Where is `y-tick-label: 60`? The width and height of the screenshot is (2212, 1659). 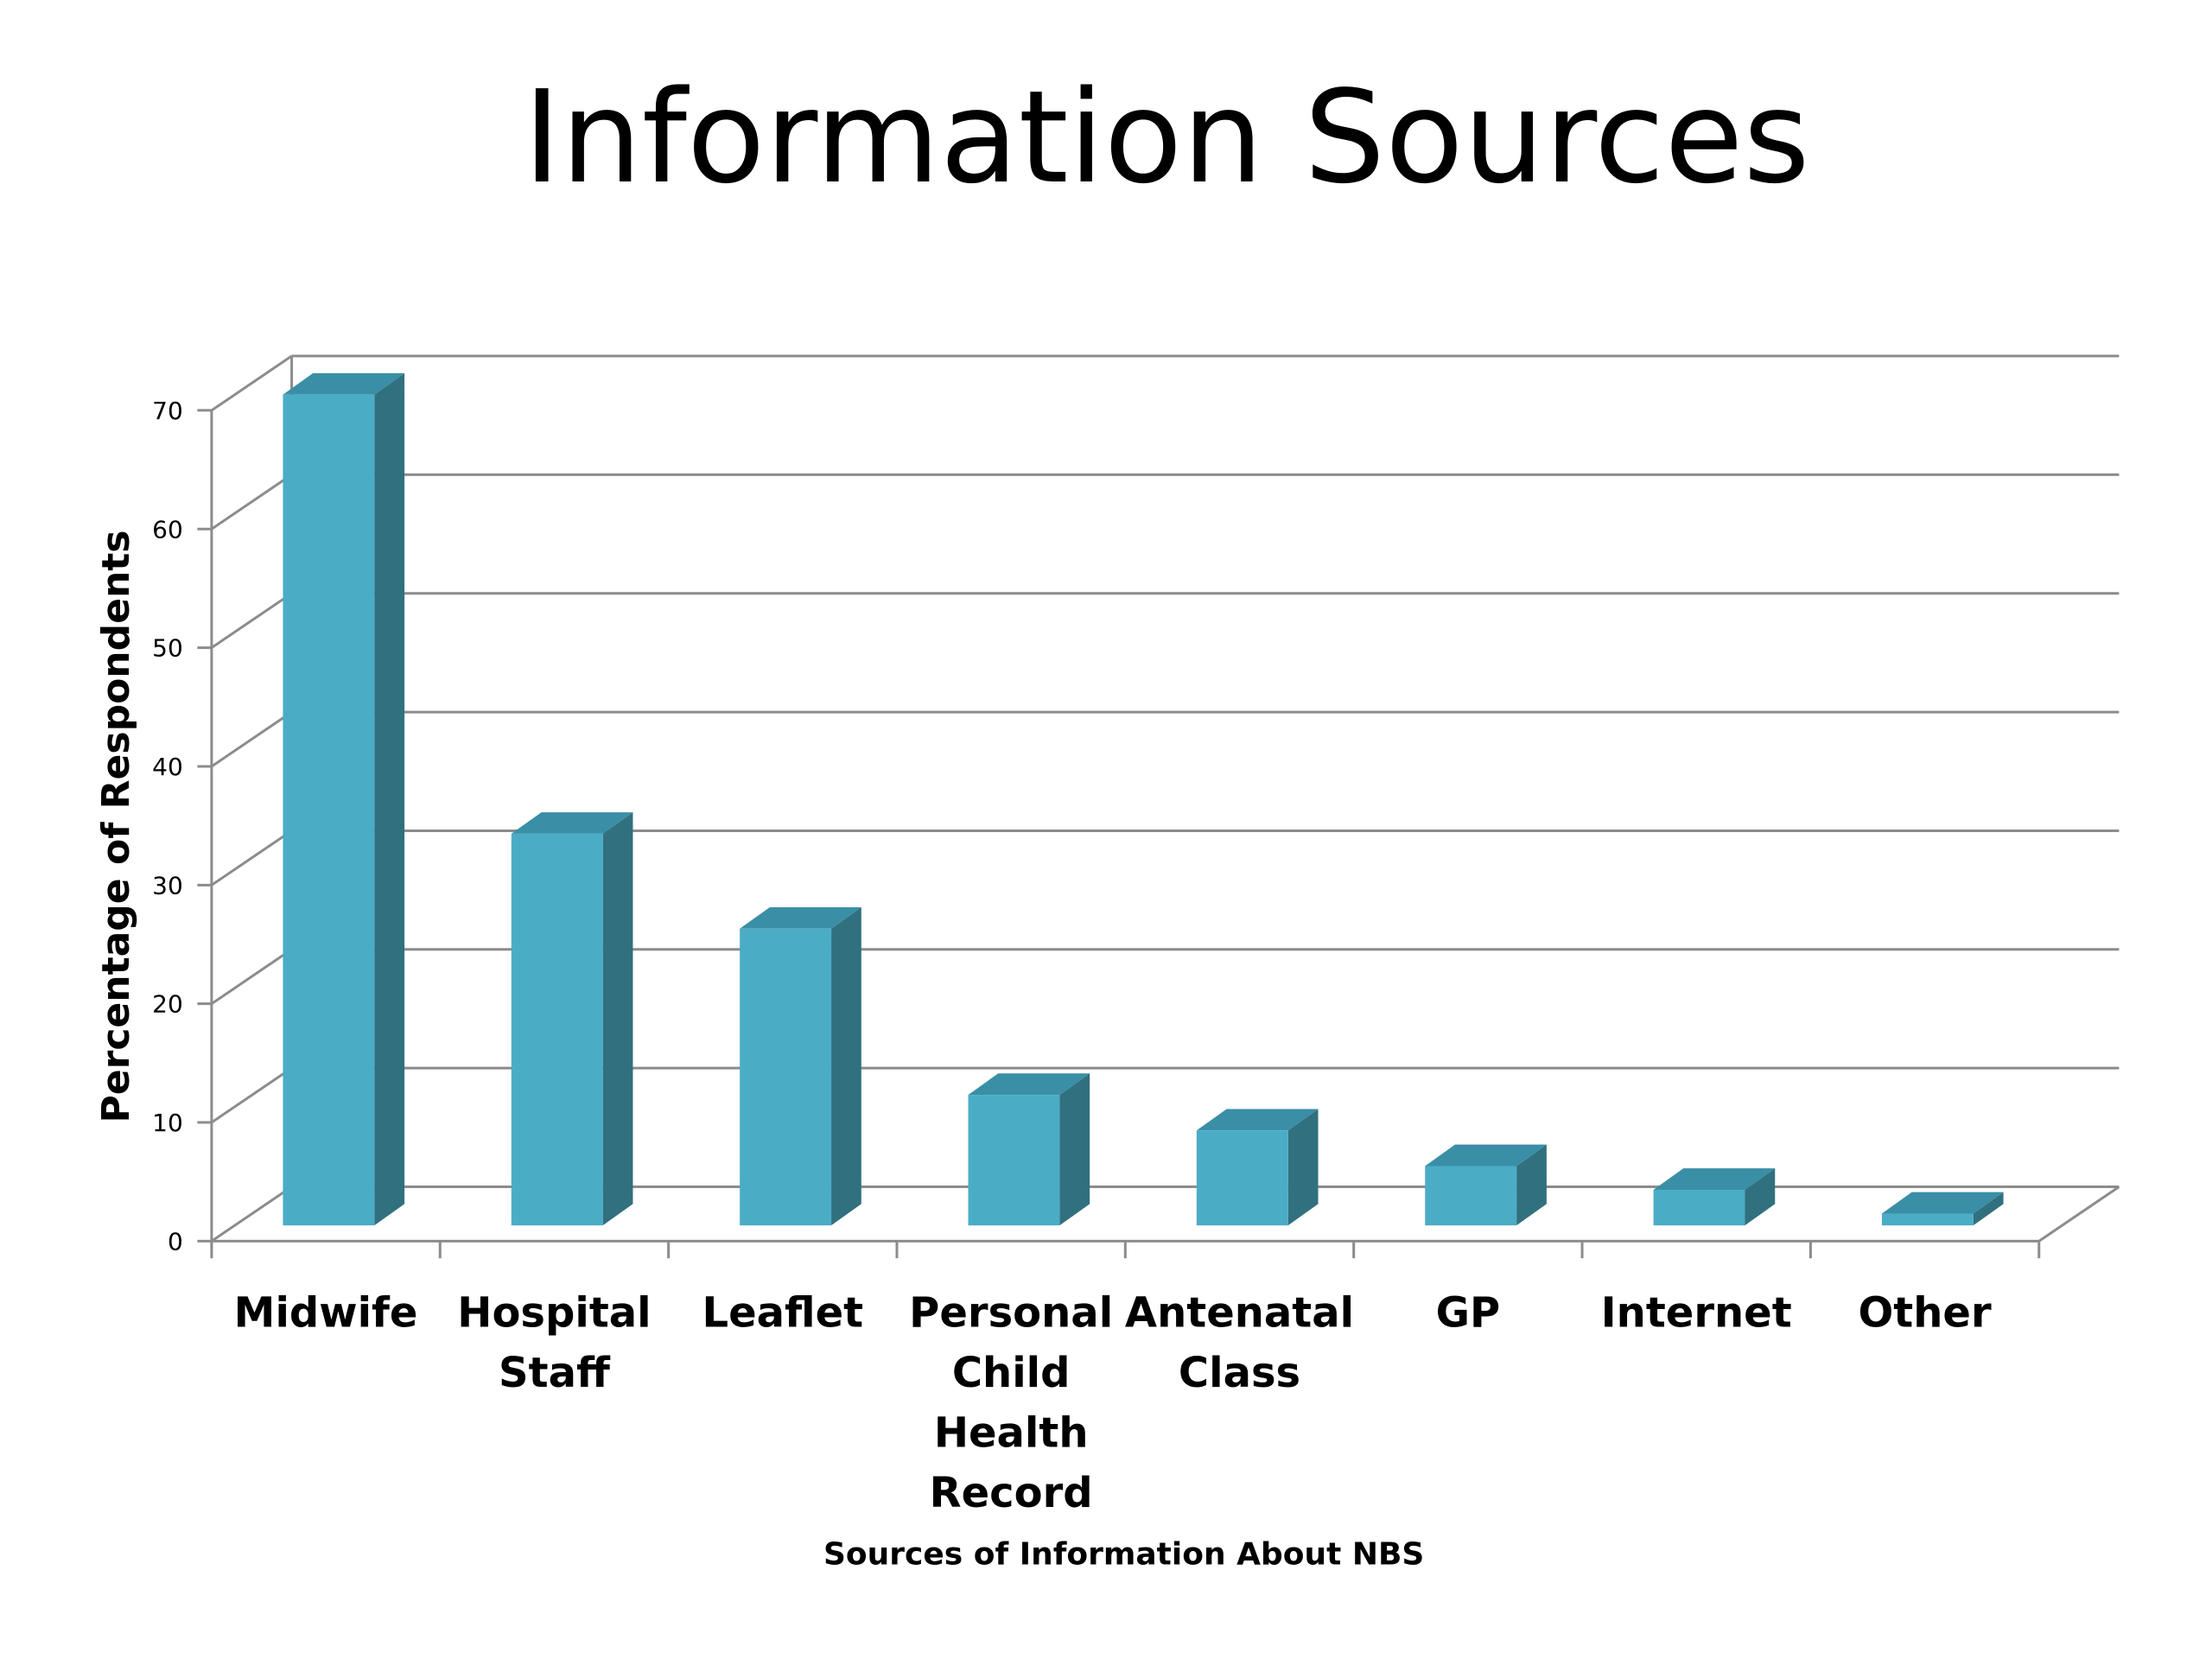
y-tick-label: 60 is located at coordinates (167, 529).